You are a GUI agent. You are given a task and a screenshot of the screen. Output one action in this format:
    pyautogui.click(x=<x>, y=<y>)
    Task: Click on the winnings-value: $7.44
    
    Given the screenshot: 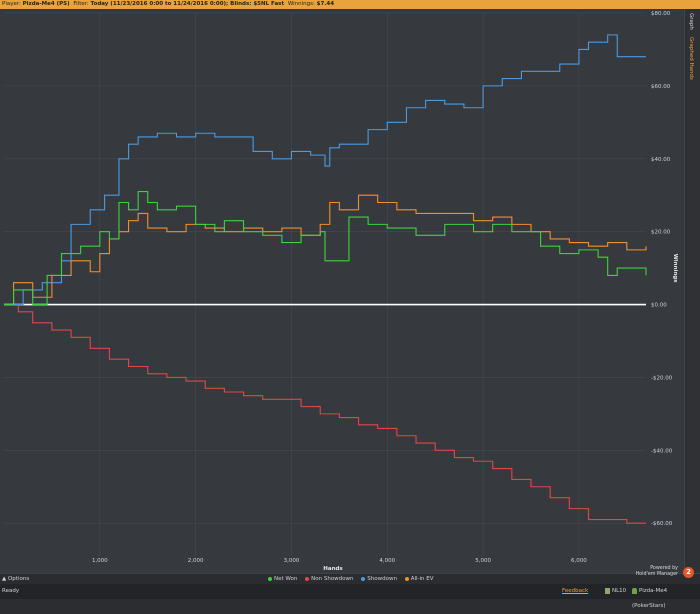 What is the action you would take?
    pyautogui.click(x=325, y=4)
    